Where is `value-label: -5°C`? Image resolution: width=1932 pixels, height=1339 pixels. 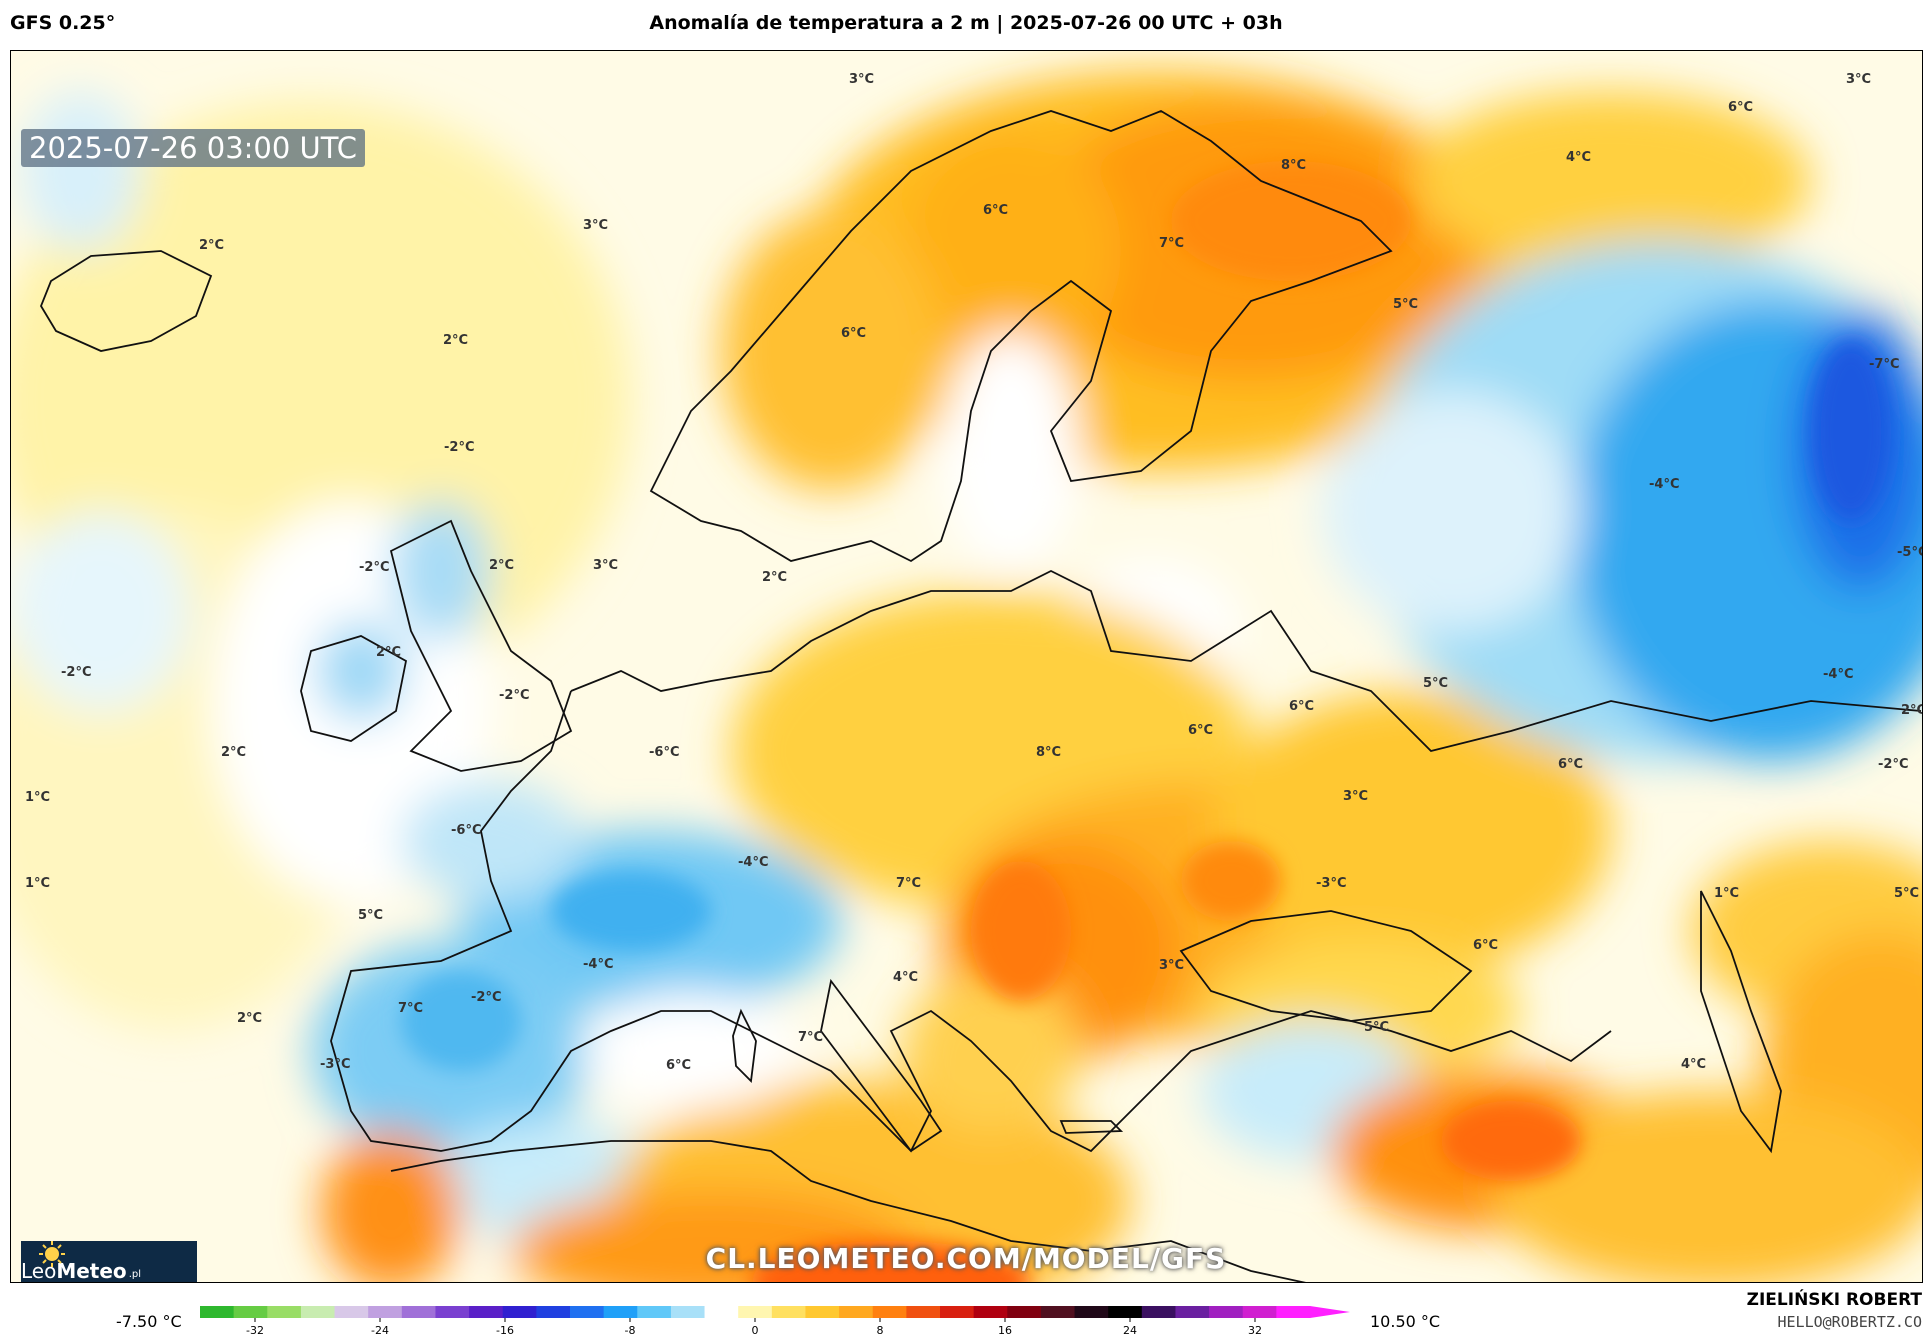
value-label: -5°C is located at coordinates (1910, 552).